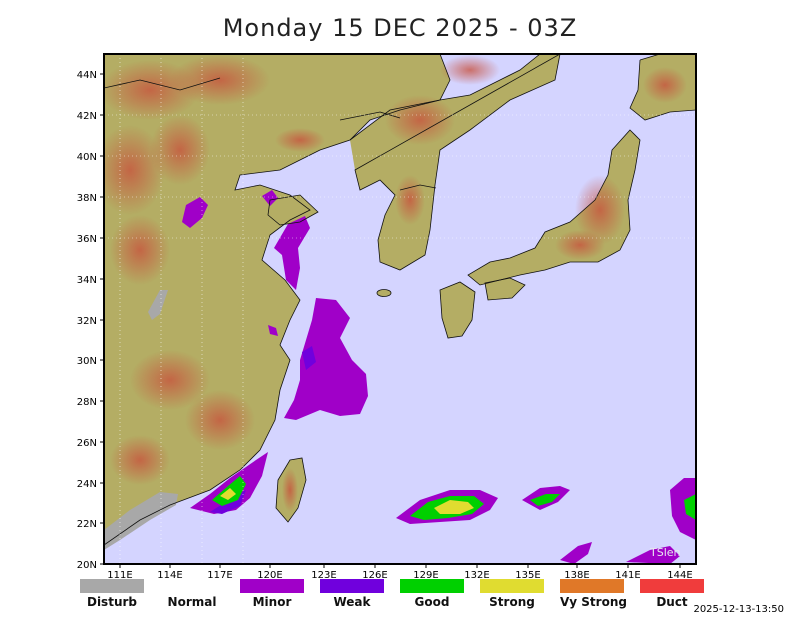 The height and width of the screenshot is (618, 800). What do you see at coordinates (384, 293) in the screenshot?
I see `land-jeju` at bounding box center [384, 293].